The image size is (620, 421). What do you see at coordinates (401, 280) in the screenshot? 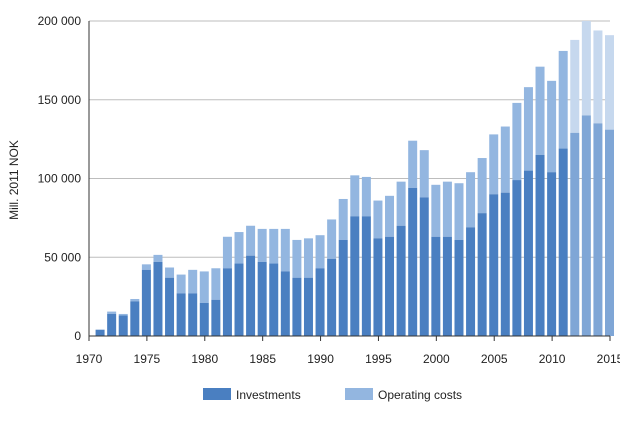
I see `bar-investments-1997` at bounding box center [401, 280].